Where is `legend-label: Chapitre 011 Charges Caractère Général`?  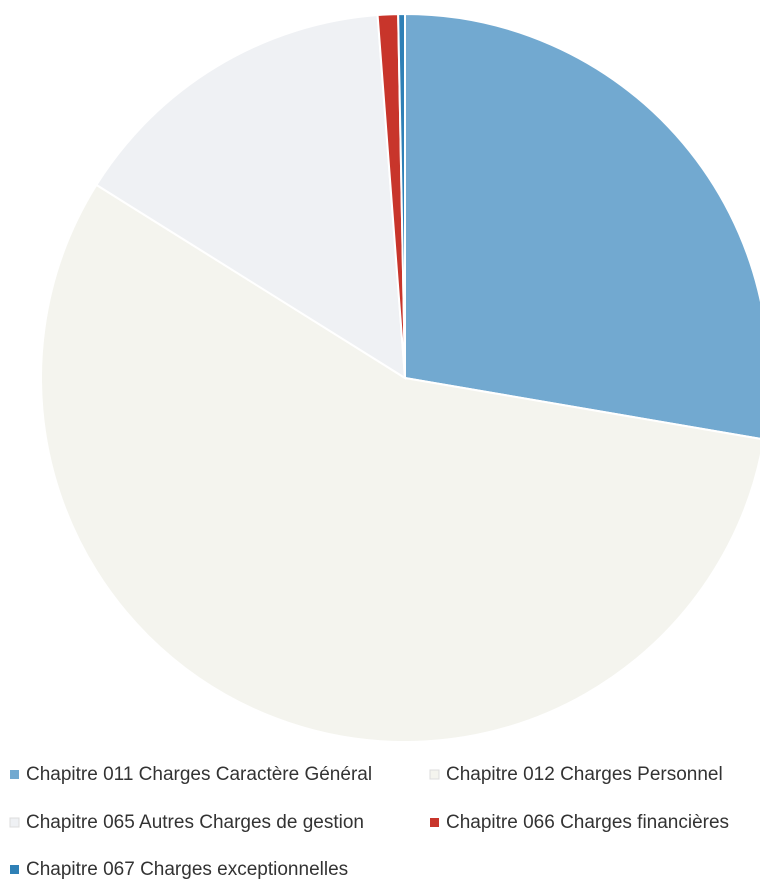
legend-label: Chapitre 011 Charges Caractère Général is located at coordinates (199, 774).